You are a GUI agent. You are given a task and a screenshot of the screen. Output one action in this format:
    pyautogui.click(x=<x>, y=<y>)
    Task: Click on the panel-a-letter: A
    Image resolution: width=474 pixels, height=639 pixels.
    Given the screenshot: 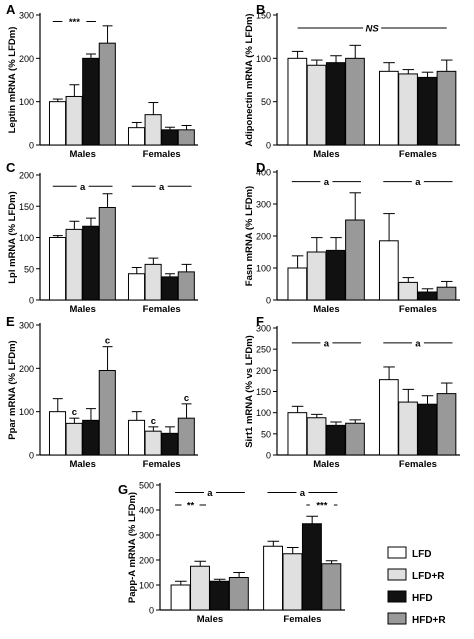 What is the action you would take?
    pyautogui.click(x=11, y=9)
    